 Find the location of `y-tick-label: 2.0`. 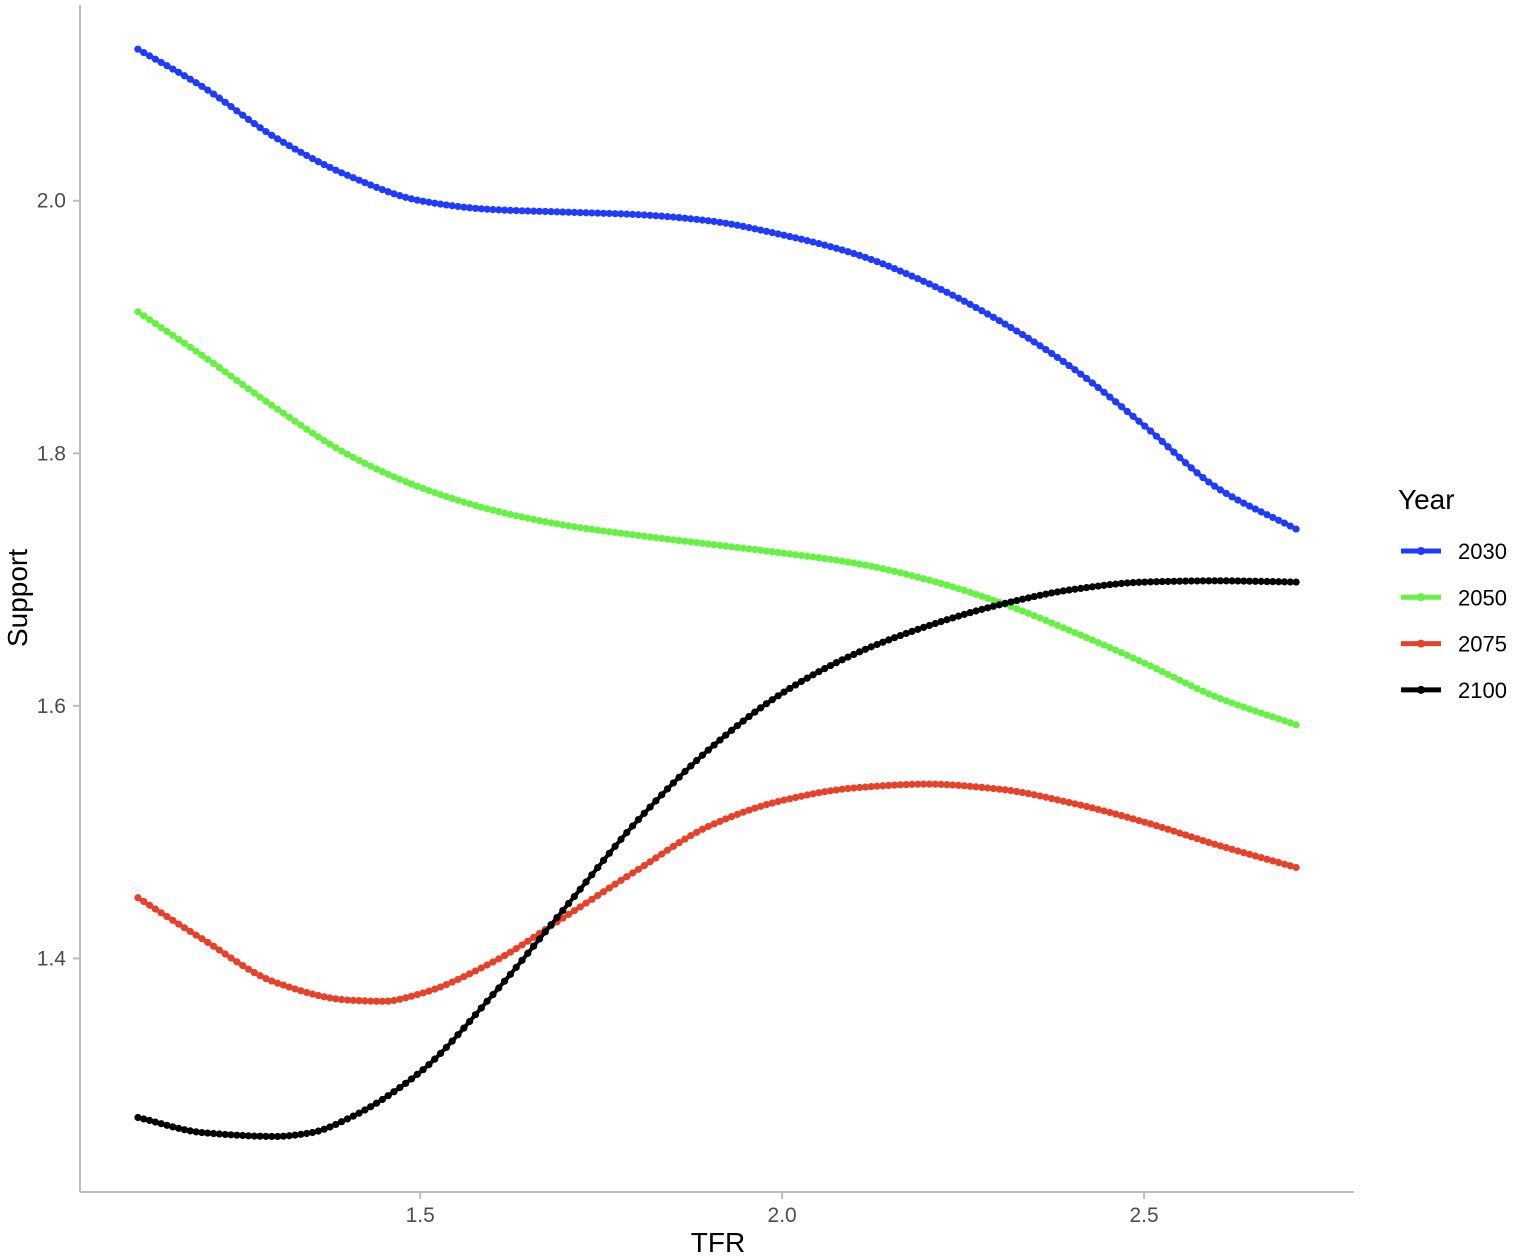

y-tick-label: 2.0 is located at coordinates (51, 201).